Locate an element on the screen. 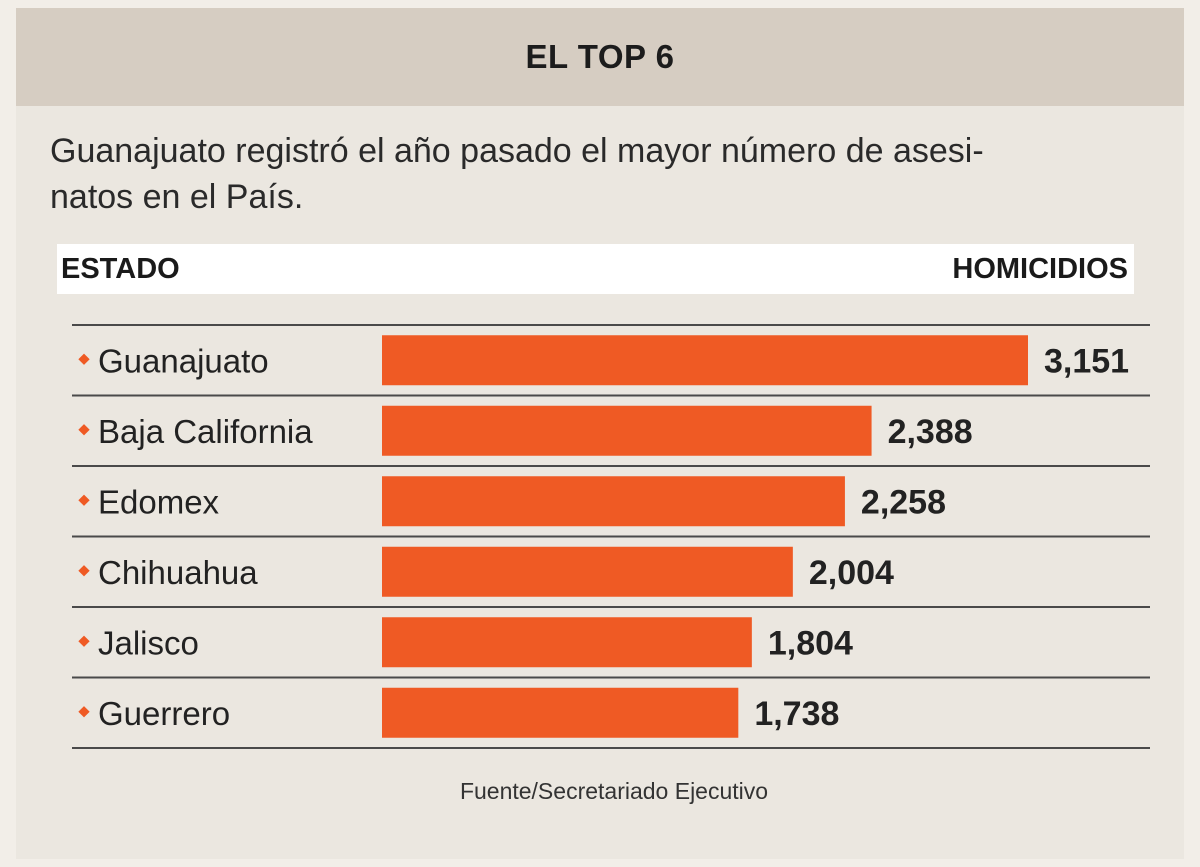 Image resolution: width=1200 pixels, height=867 pixels. bar-guerrero is located at coordinates (560, 712).